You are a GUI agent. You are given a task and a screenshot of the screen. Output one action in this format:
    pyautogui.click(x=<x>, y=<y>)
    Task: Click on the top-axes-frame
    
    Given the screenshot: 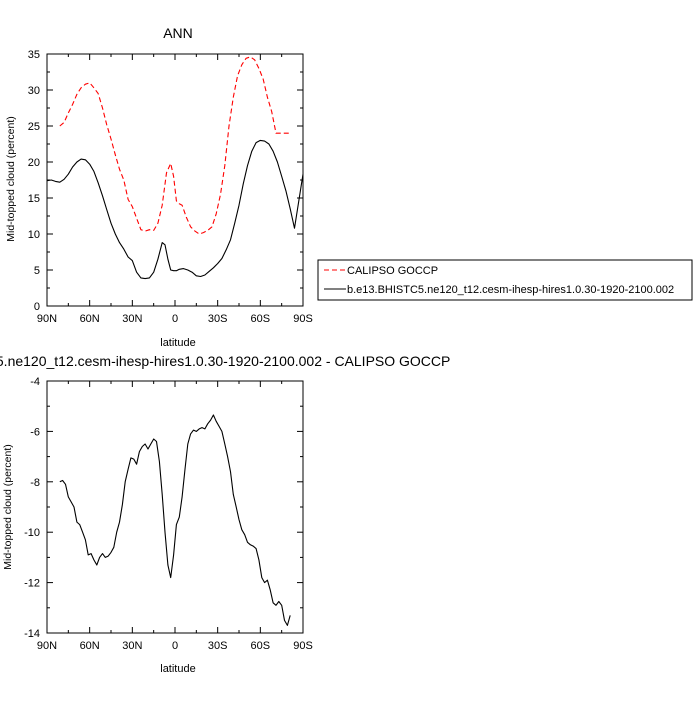 What is the action you would take?
    pyautogui.click(x=175, y=180)
    